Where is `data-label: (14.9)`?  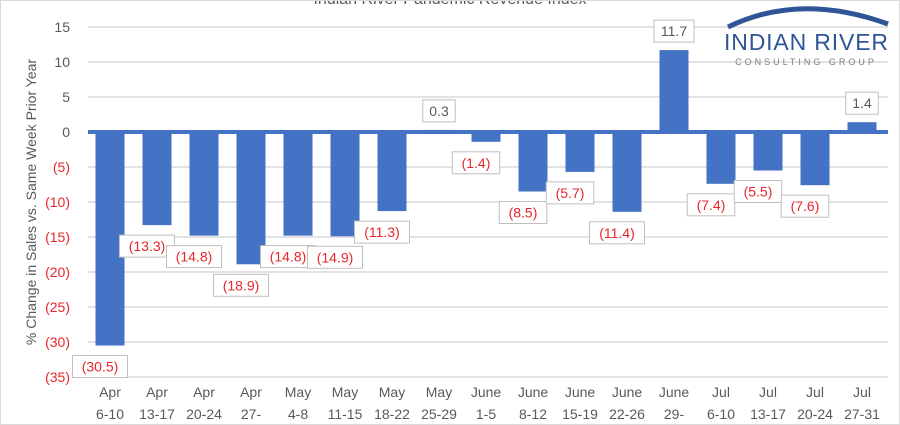 data-label: (14.9) is located at coordinates (335, 257).